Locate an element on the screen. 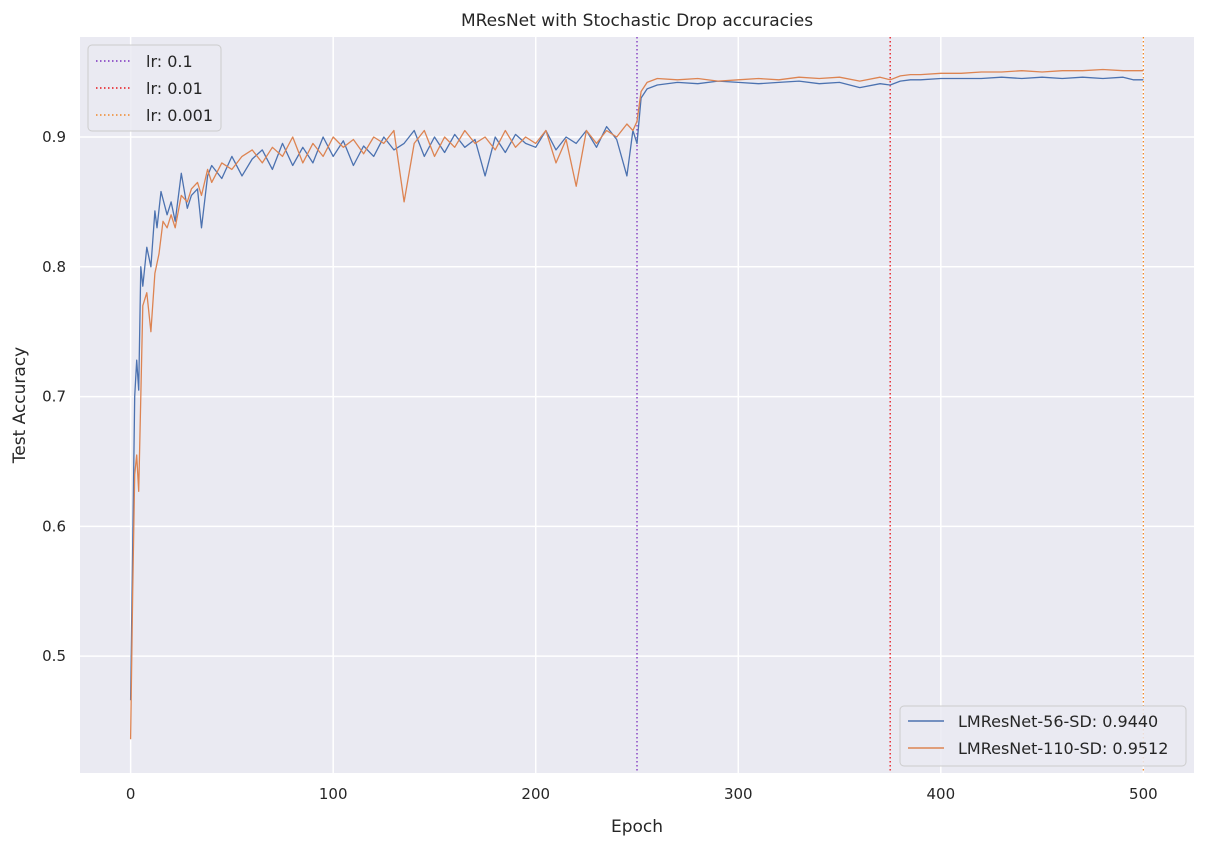 Image resolution: width=1207 pixels, height=851 pixels. x-tick-label: 0 is located at coordinates (131, 794).